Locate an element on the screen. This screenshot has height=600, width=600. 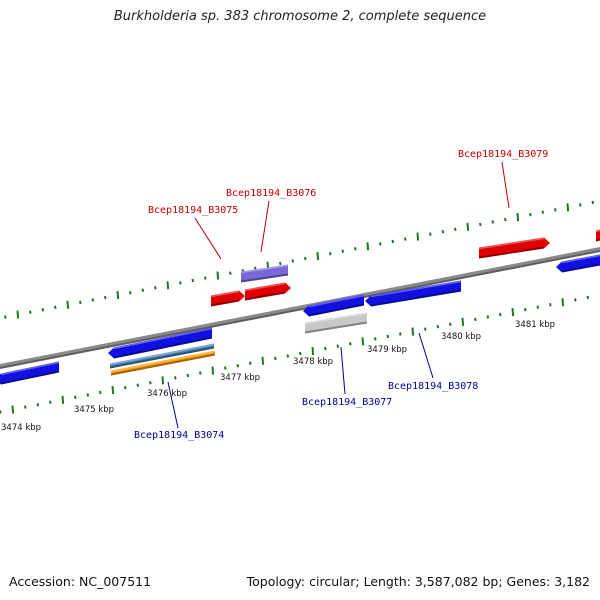
gene-label-bcep18194_b3079: Bcep18194_B3079 is located at coordinates (503, 179).